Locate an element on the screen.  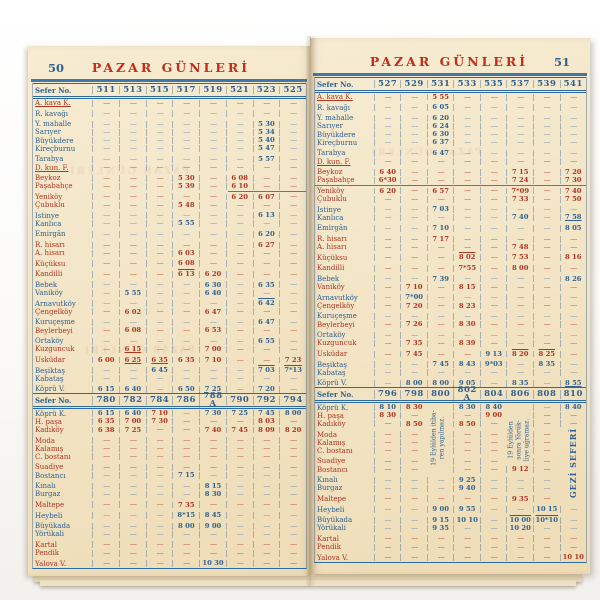
time-cell: 7 40 is located at coordinates (573, 191).